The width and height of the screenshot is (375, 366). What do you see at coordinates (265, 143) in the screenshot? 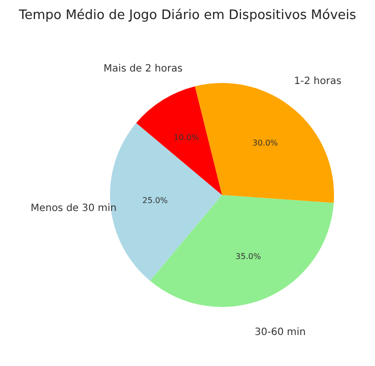
I see `data-label: 30.0%` at bounding box center [265, 143].